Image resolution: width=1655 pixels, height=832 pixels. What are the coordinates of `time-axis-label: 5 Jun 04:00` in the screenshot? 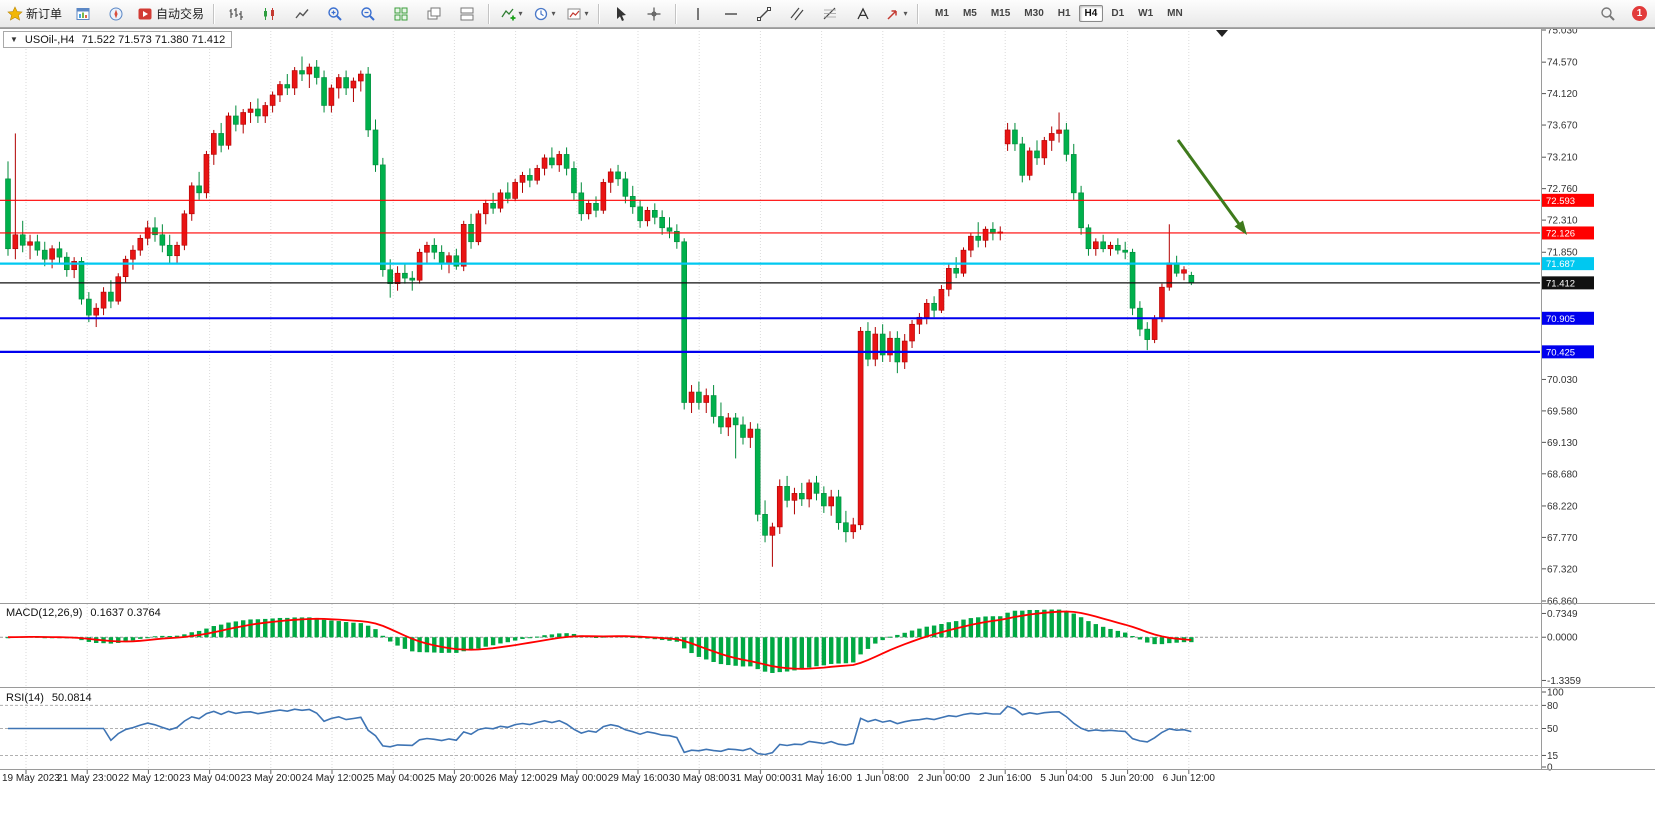 It's located at (1066, 778).